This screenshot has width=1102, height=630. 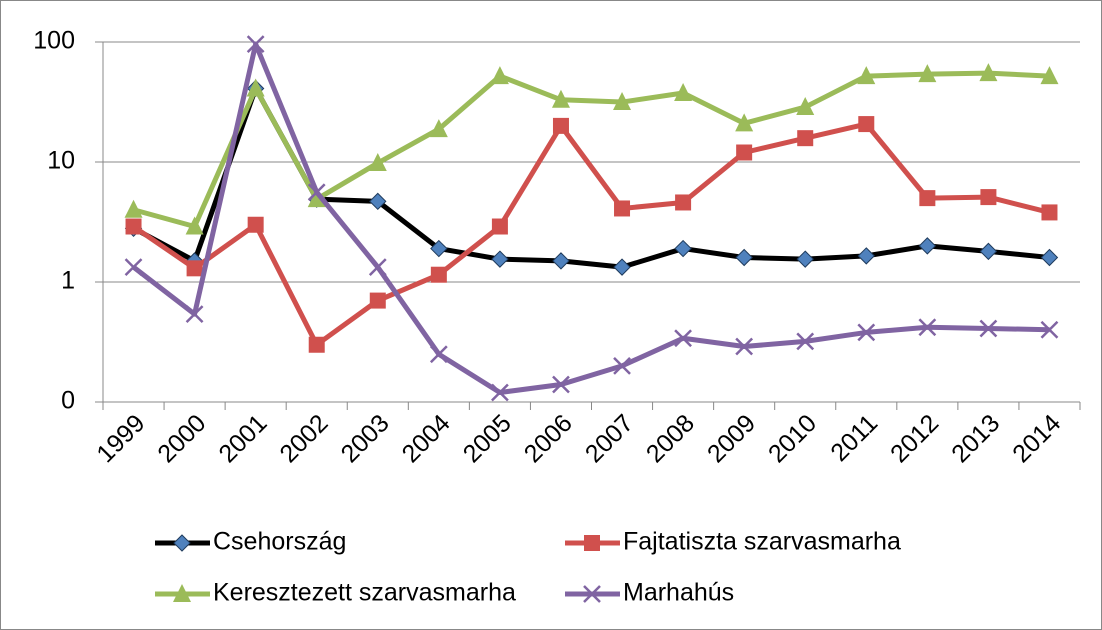 I want to click on legend-label: Keresztezett szarvasmarha, so click(x=364, y=593).